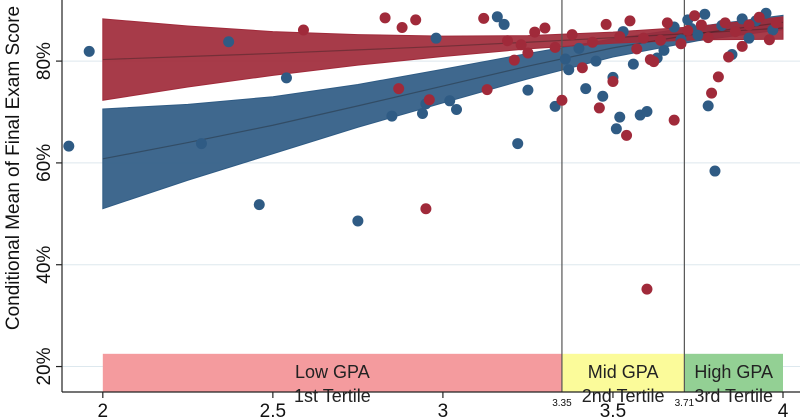 This screenshot has height=419, width=800. What do you see at coordinates (332, 396) in the screenshot?
I see `tertile-label-line2: 1st Tertile` at bounding box center [332, 396].